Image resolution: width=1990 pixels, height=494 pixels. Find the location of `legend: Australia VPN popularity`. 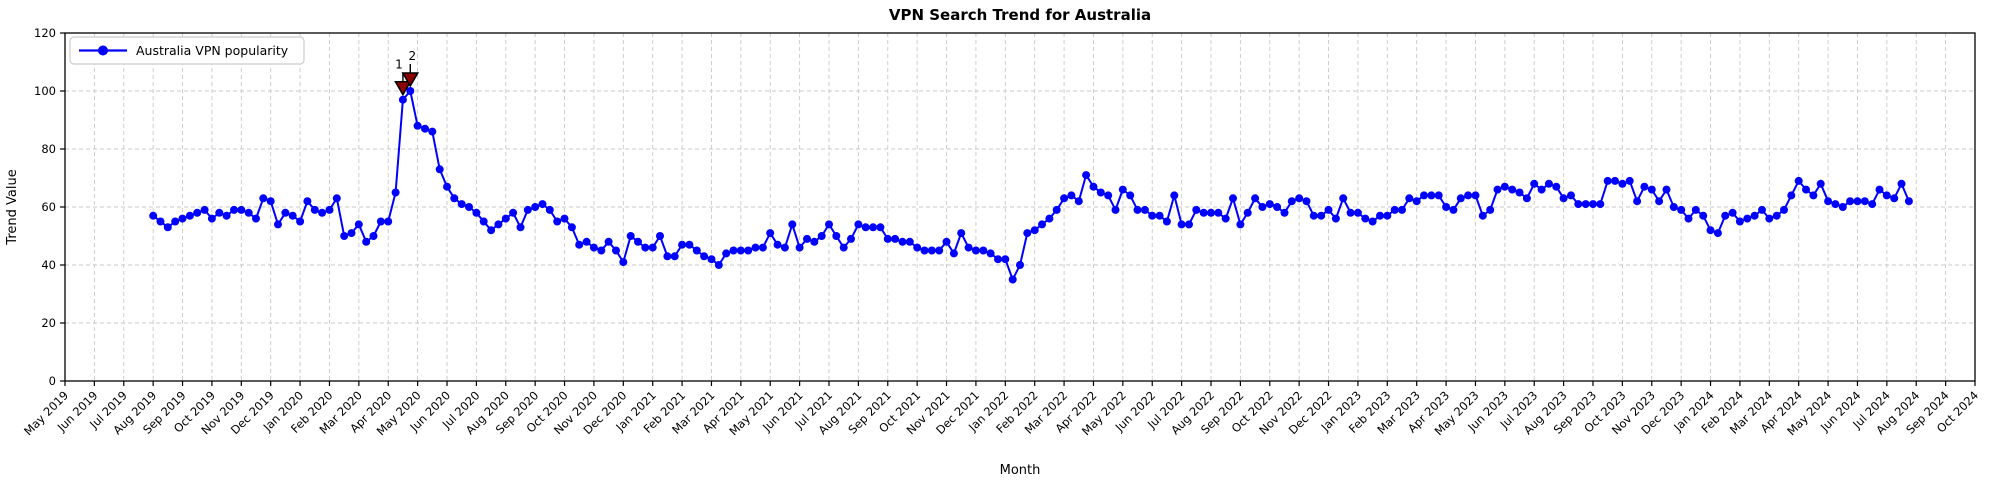

legend: Australia VPN popularity is located at coordinates (187, 50).